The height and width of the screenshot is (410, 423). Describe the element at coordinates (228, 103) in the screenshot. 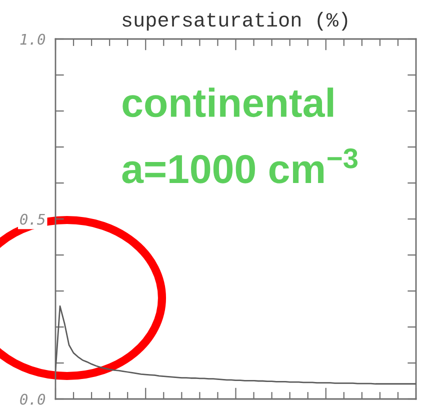

I see `annotation: continental` at that location.